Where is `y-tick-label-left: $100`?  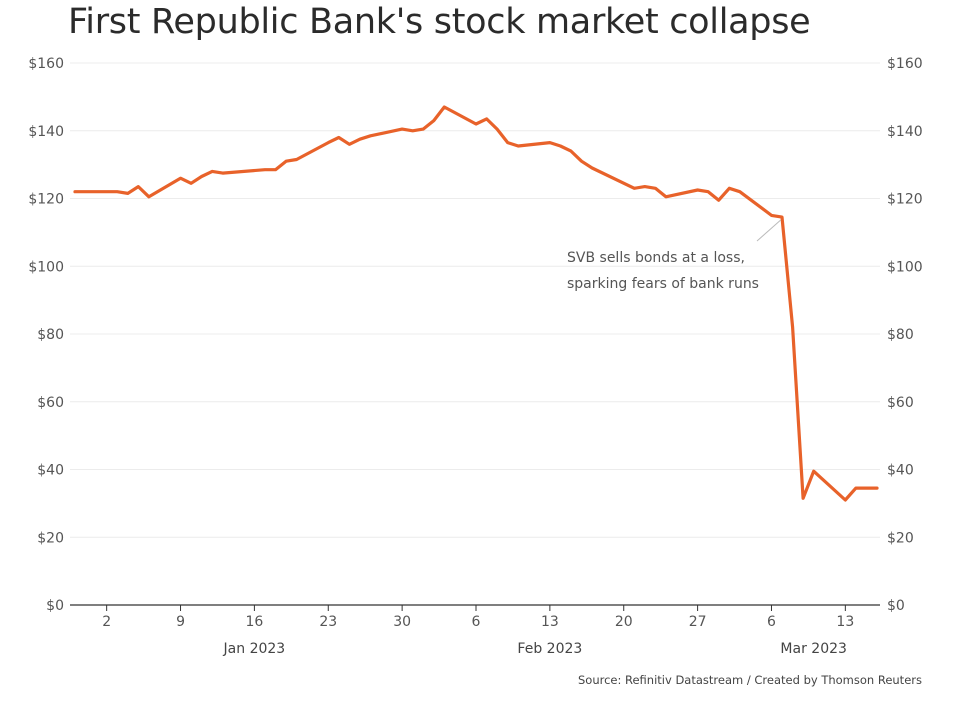
y-tick-label-left: $100 is located at coordinates (46, 267).